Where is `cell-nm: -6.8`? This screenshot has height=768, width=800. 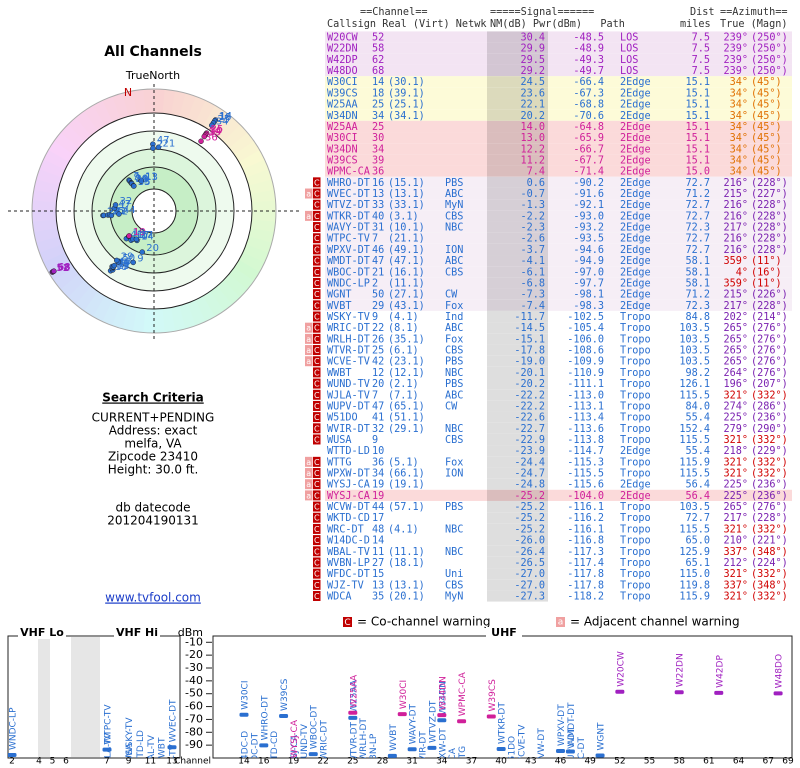 cell-nm: -6.8 is located at coordinates (532, 283).